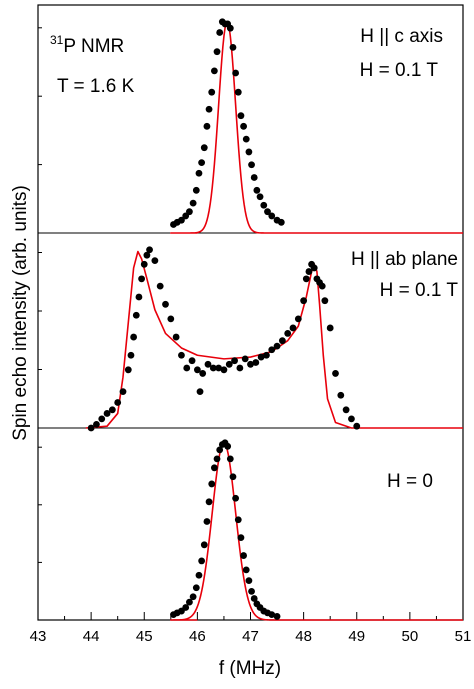  I want to click on x-tick-label: 47, so click(250, 636).